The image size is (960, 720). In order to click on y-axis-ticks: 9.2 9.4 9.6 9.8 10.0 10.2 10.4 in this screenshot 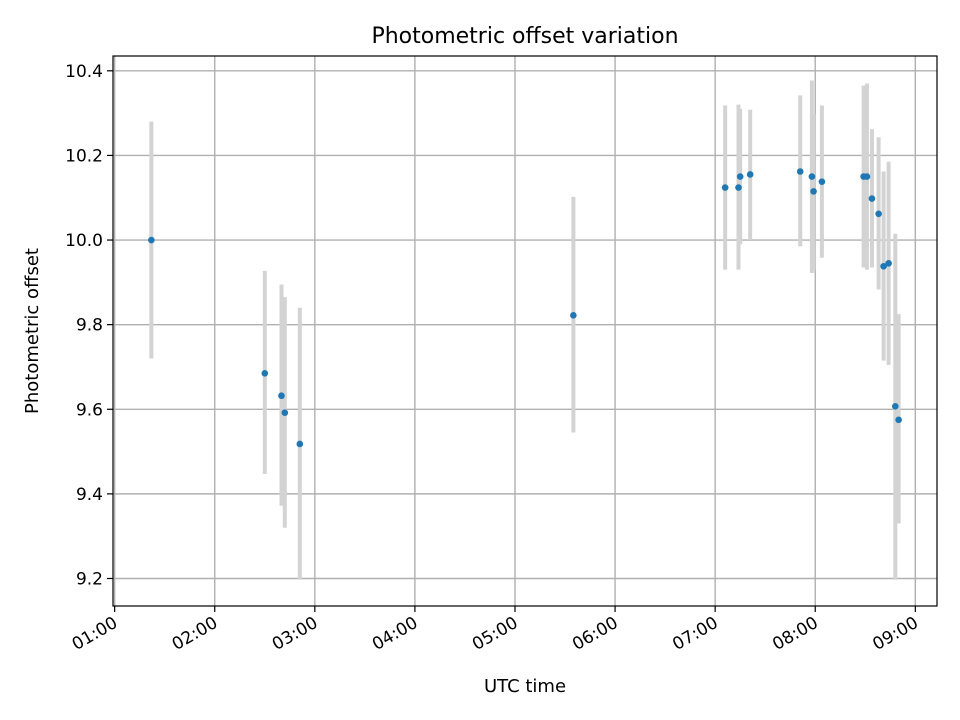, I will do `click(89, 326)`.